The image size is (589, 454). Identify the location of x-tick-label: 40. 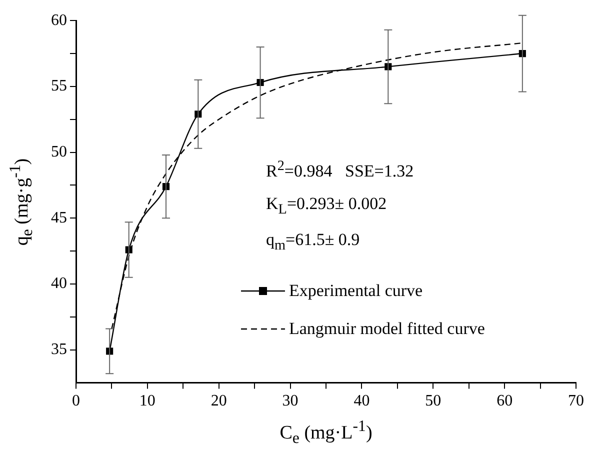
(362, 401).